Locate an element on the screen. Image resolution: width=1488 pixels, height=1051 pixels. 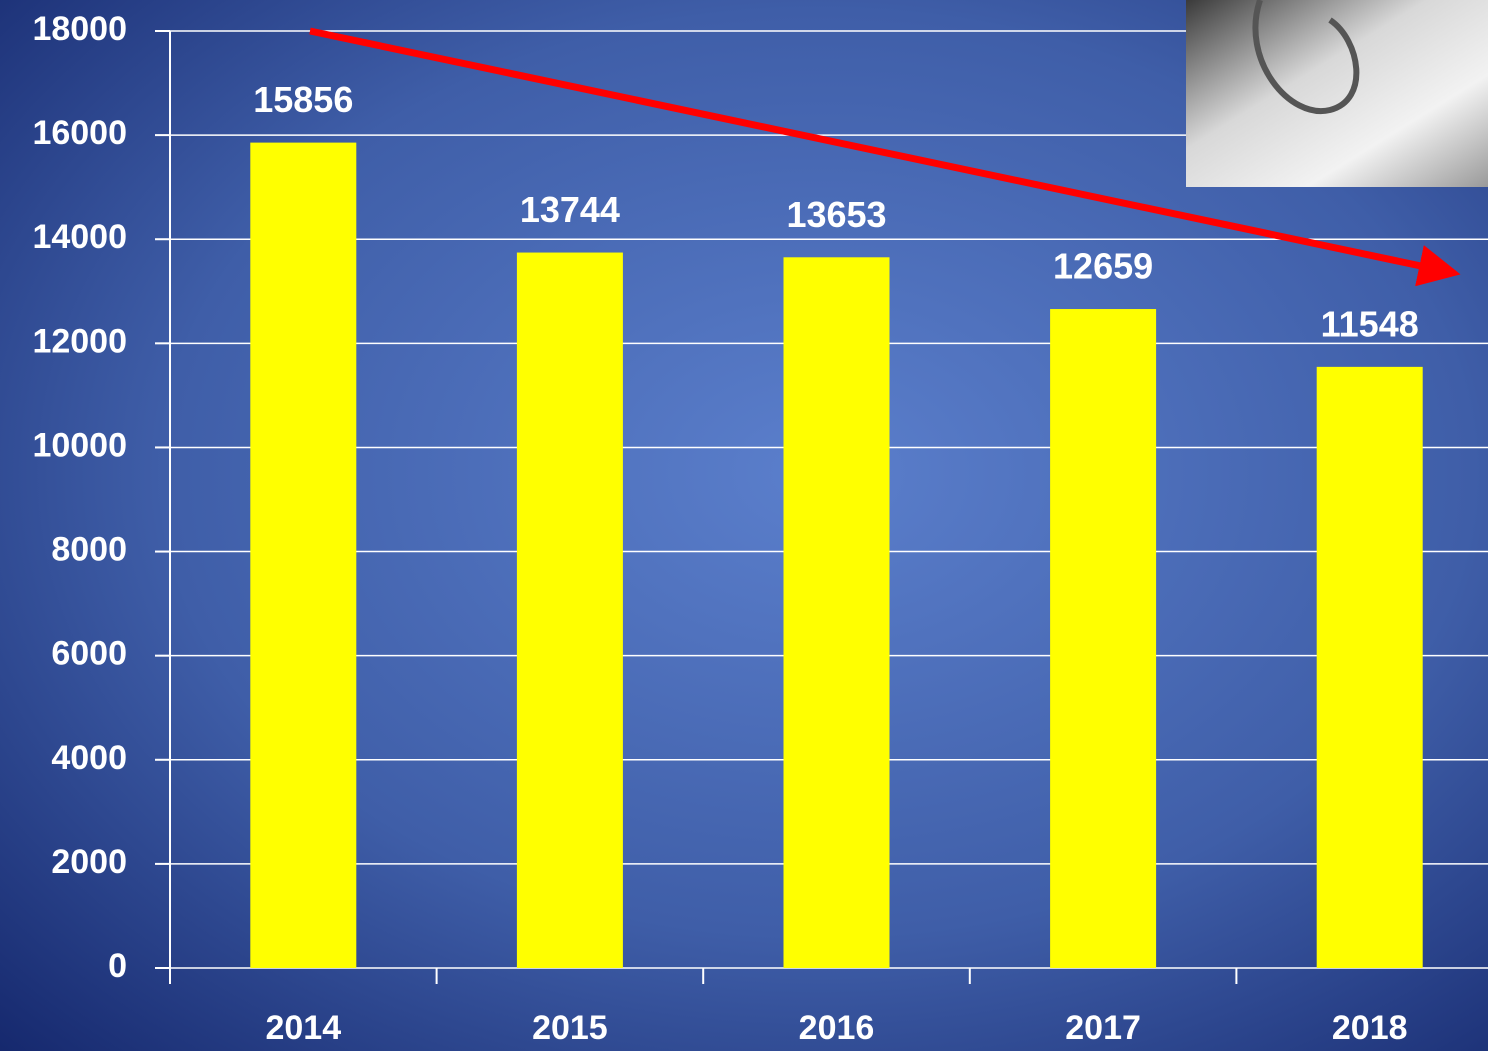
x-tick-label: 2014 is located at coordinates (303, 1028).